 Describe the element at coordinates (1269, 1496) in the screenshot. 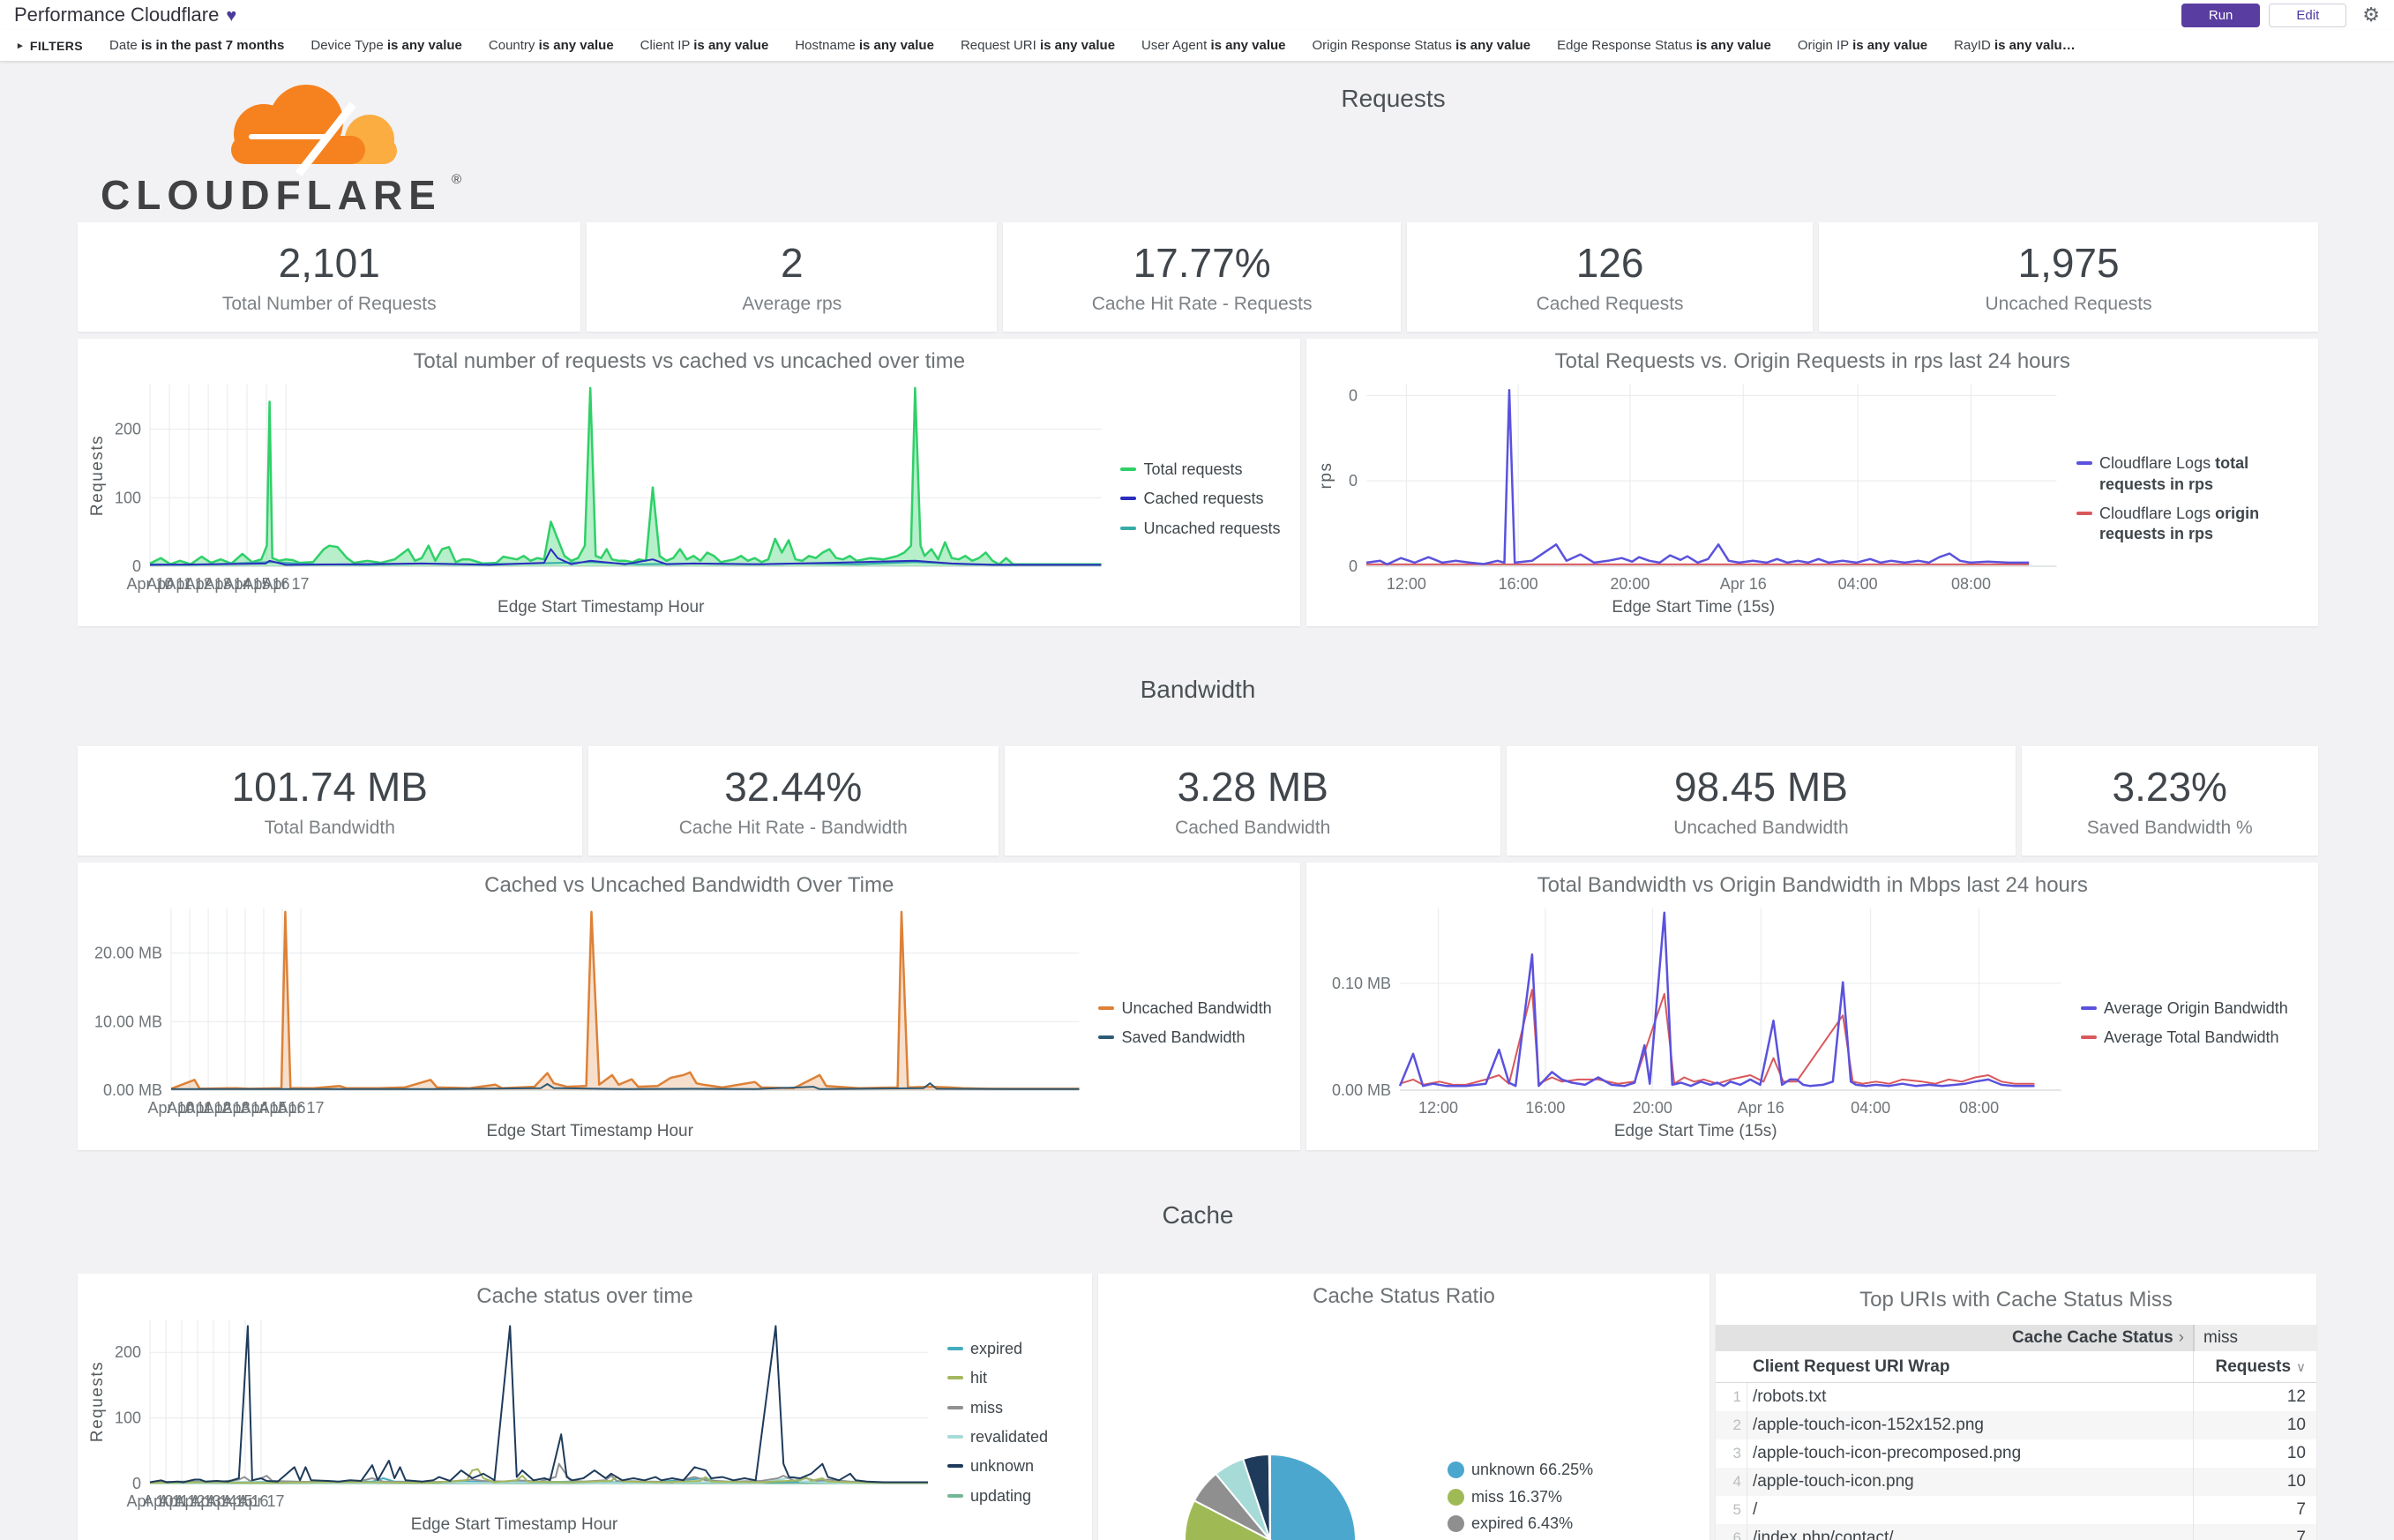

I see `pie-slice-updating` at that location.